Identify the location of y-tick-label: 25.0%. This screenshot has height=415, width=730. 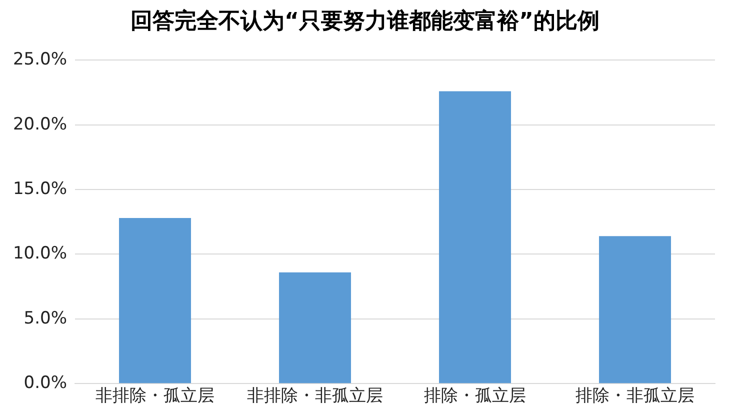
(40, 60).